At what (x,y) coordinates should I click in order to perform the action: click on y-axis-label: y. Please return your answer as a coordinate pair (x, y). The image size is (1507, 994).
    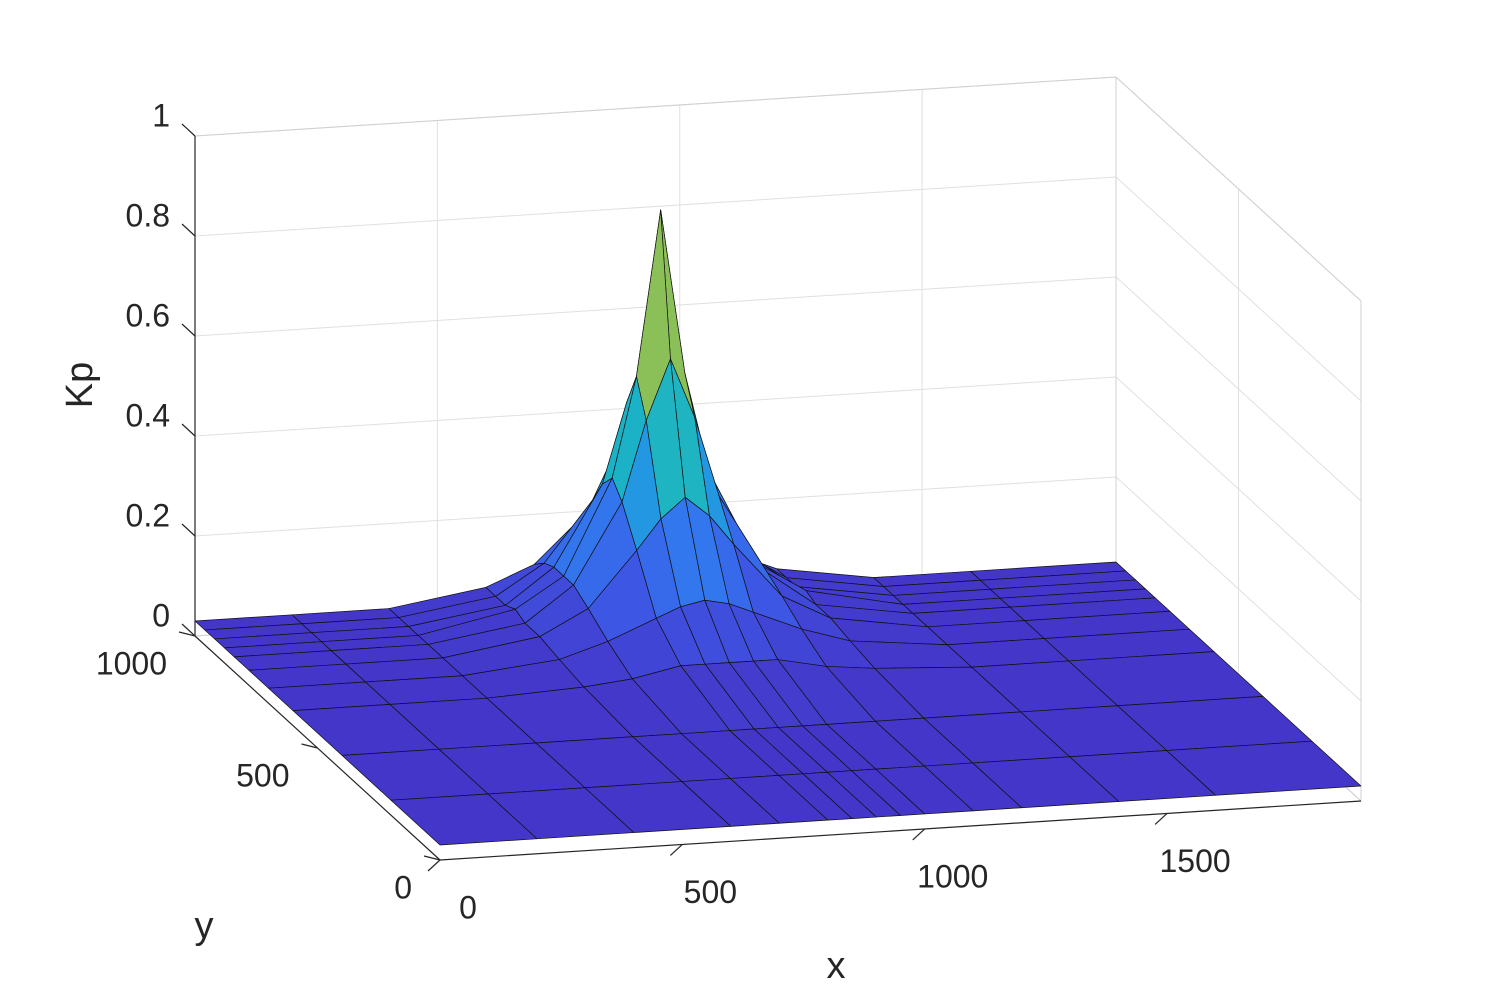
    Looking at the image, I should click on (204, 926).